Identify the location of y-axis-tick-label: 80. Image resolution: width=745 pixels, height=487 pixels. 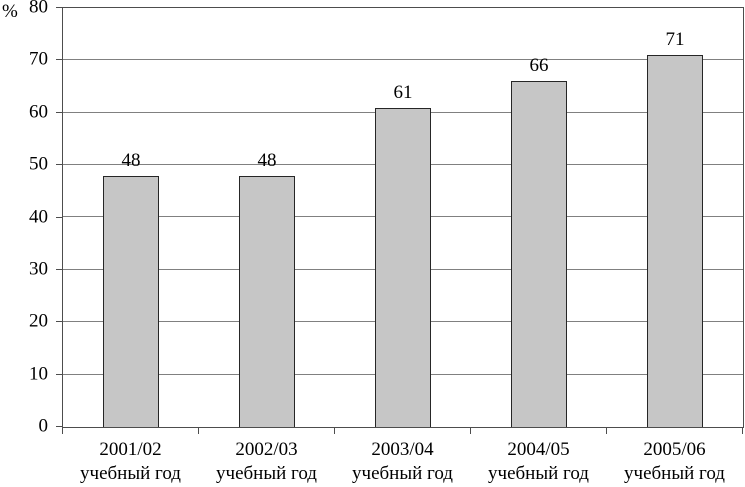
(38, 9).